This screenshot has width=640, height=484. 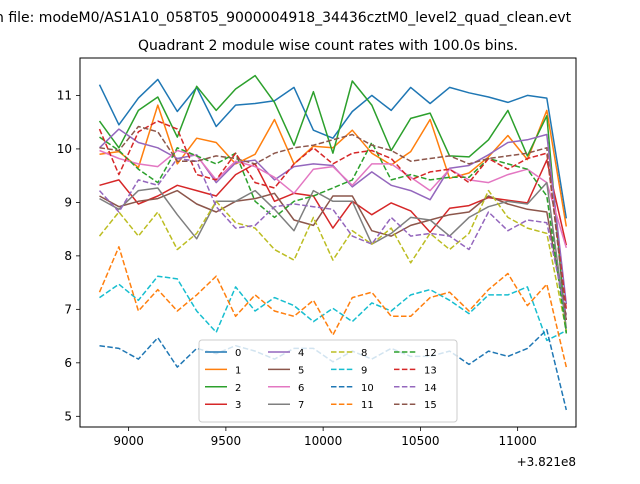 What do you see at coordinates (301, 370) in the screenshot?
I see `legend-label-5: 5` at bounding box center [301, 370].